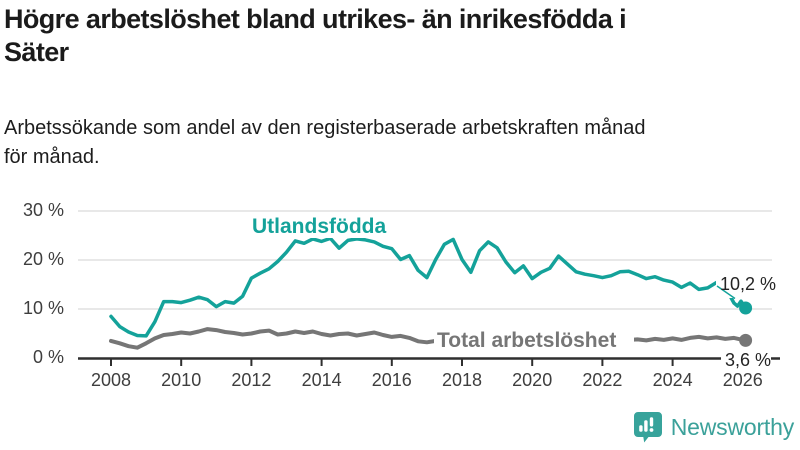 Image resolution: width=800 pixels, height=450 pixels. What do you see at coordinates (732, 426) in the screenshot?
I see `newsworthy-logo-text: Newsworthy` at bounding box center [732, 426].